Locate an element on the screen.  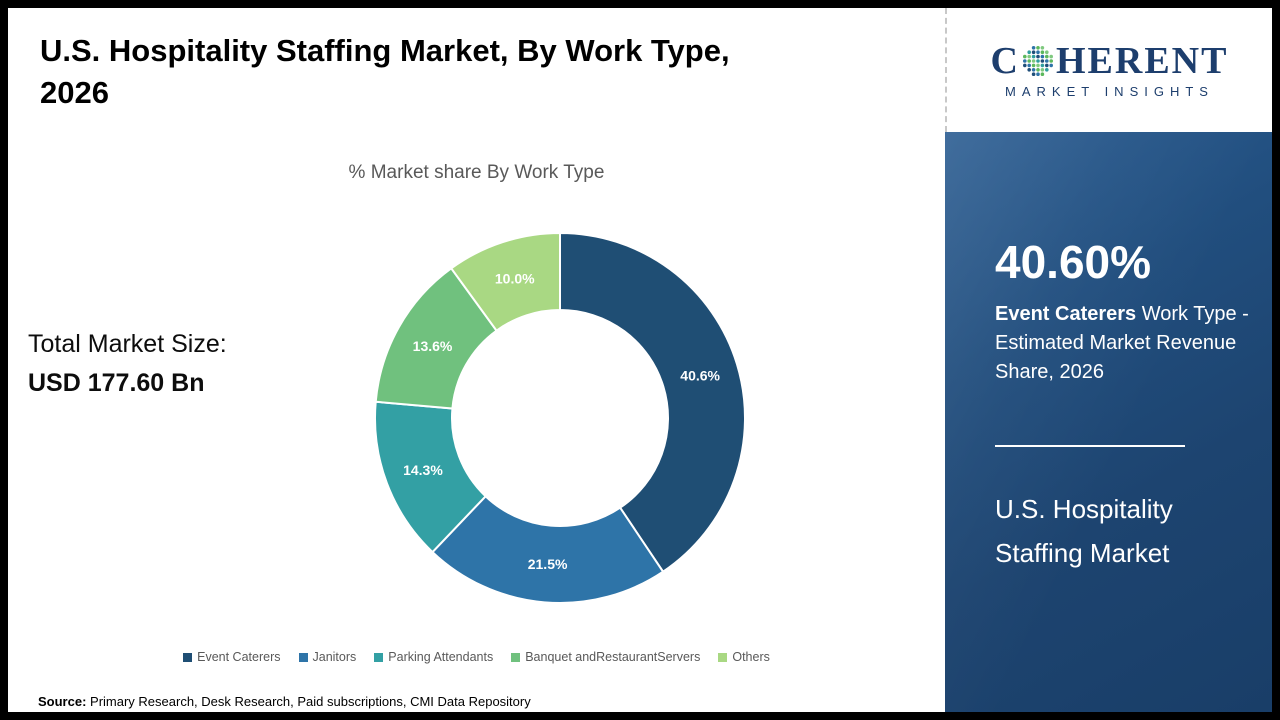
globe-icon is located at coordinates (1037, 60).